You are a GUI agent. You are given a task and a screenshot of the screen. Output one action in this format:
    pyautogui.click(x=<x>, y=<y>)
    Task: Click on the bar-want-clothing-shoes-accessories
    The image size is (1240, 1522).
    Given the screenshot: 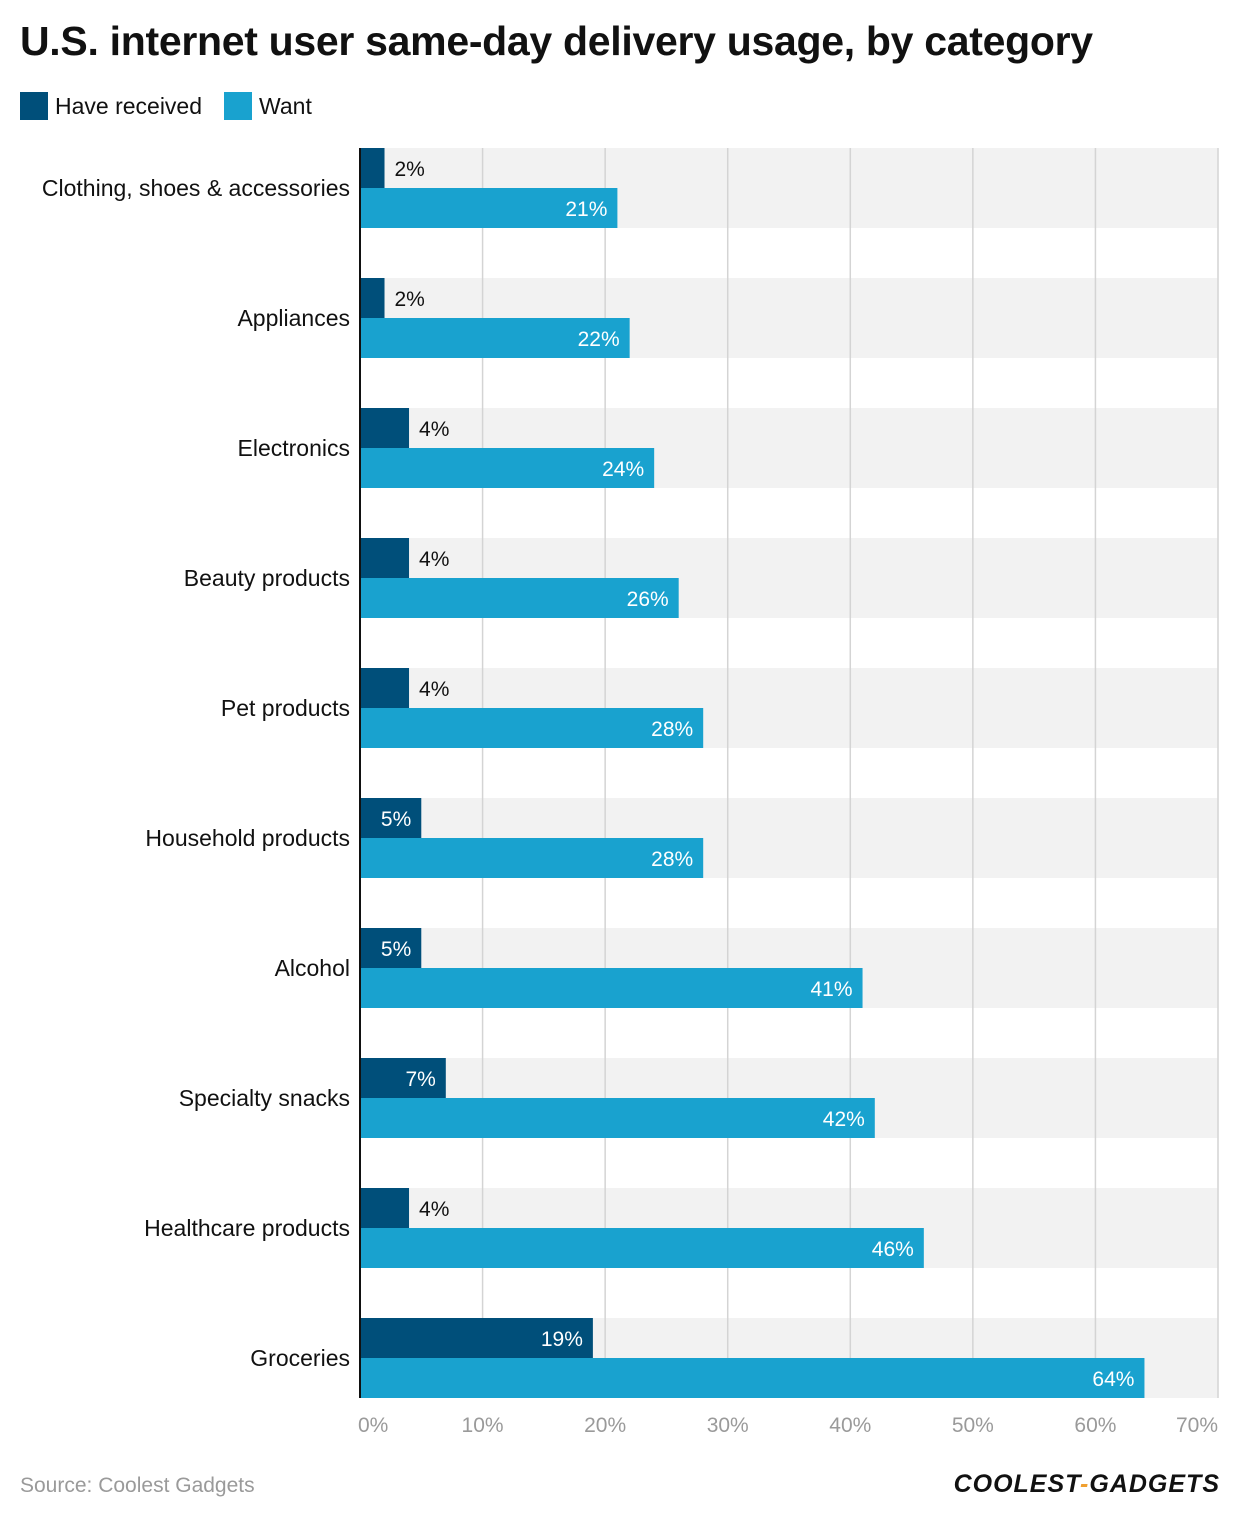 What is the action you would take?
    pyautogui.click(x=489, y=208)
    